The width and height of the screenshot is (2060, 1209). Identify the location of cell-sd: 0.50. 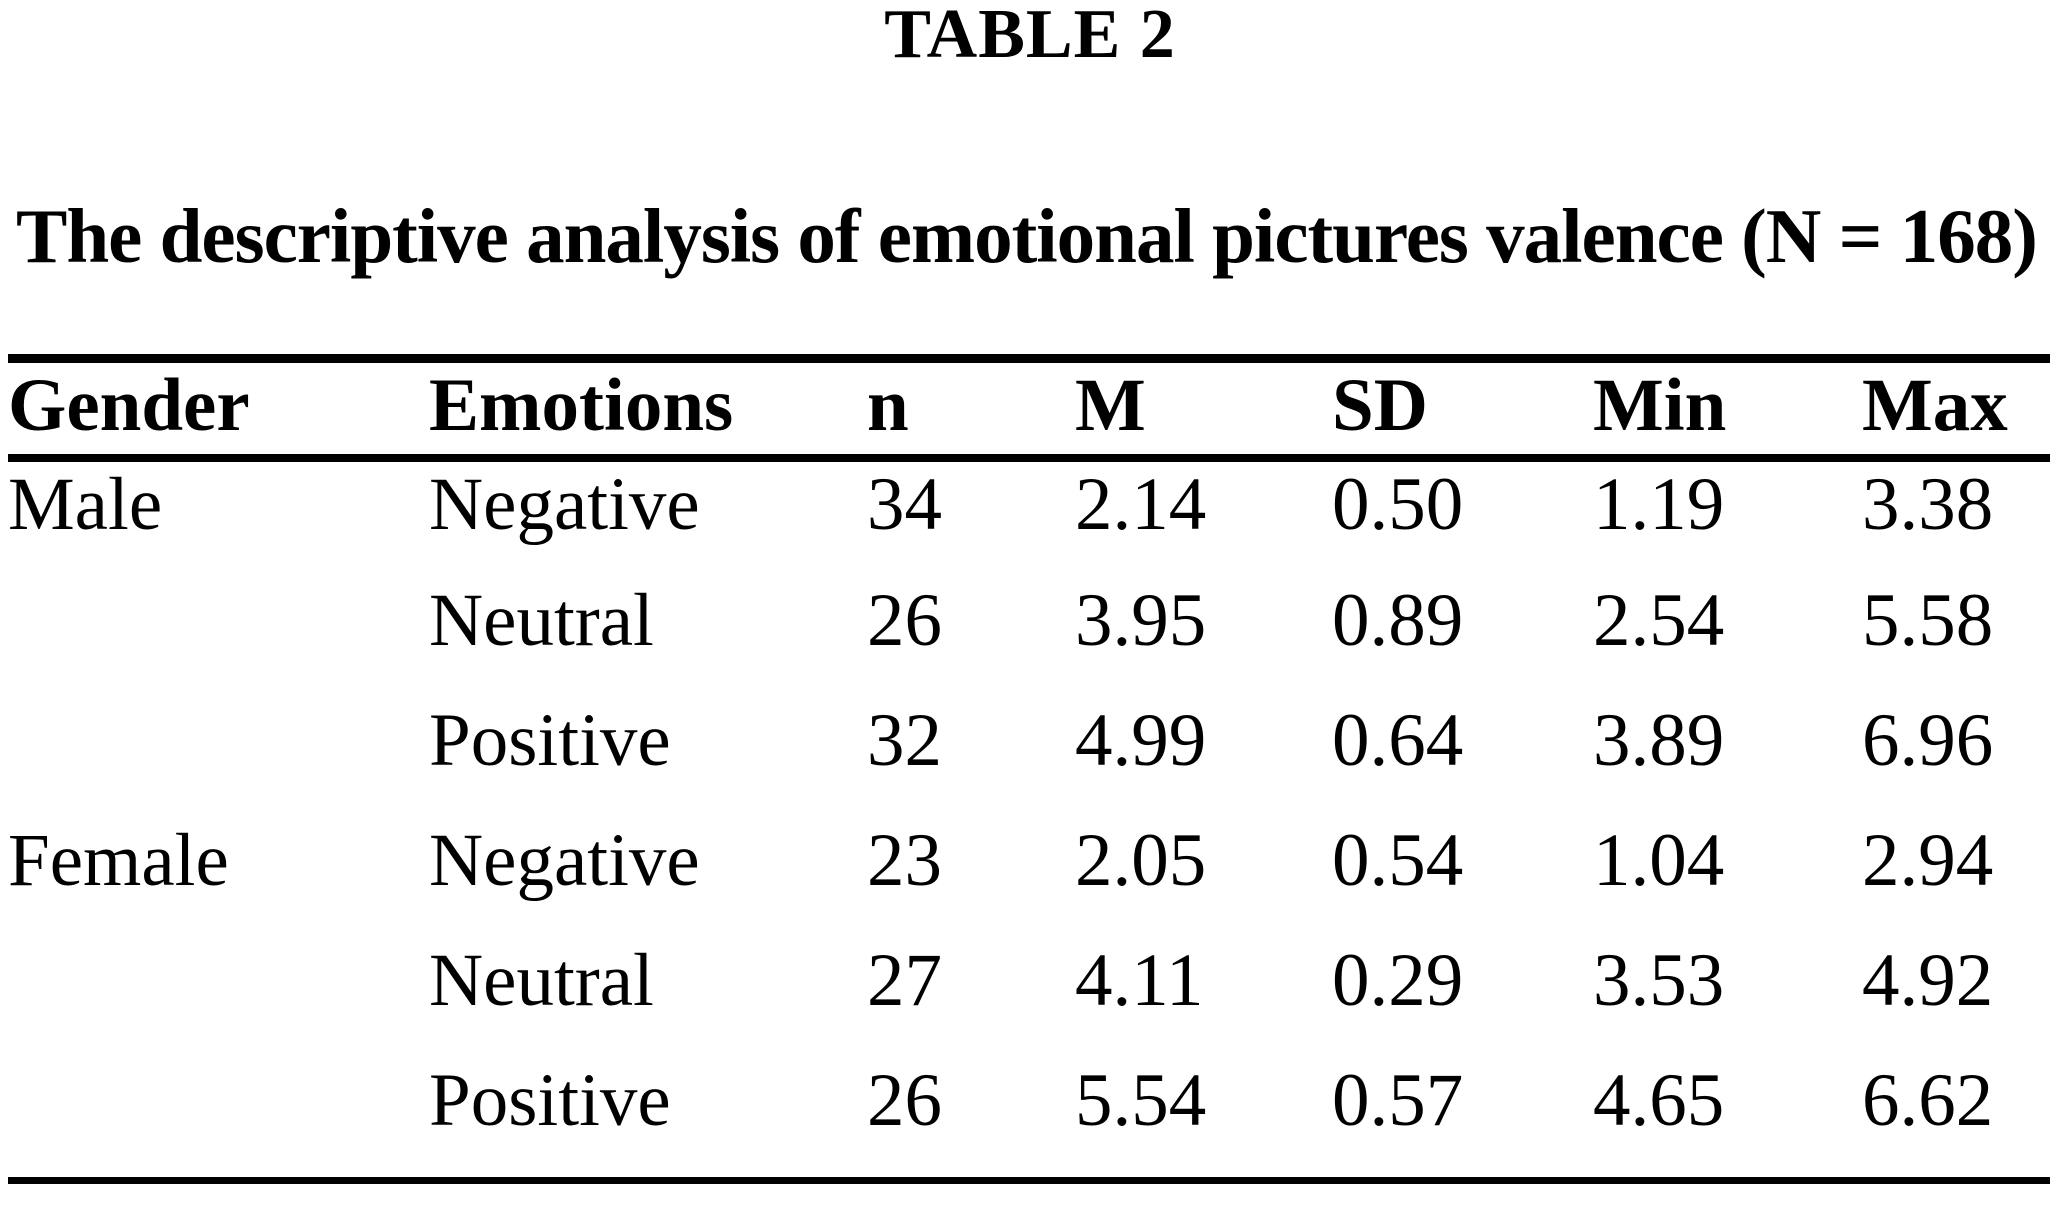
(1398, 504).